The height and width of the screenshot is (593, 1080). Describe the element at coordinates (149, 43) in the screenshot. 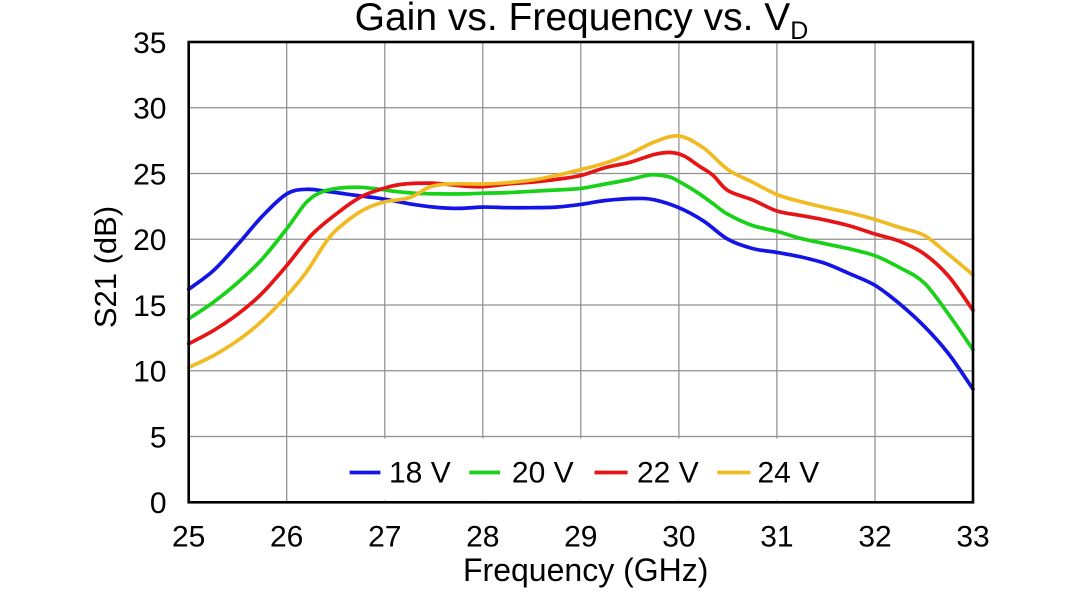

I see `svg-text: 35` at that location.